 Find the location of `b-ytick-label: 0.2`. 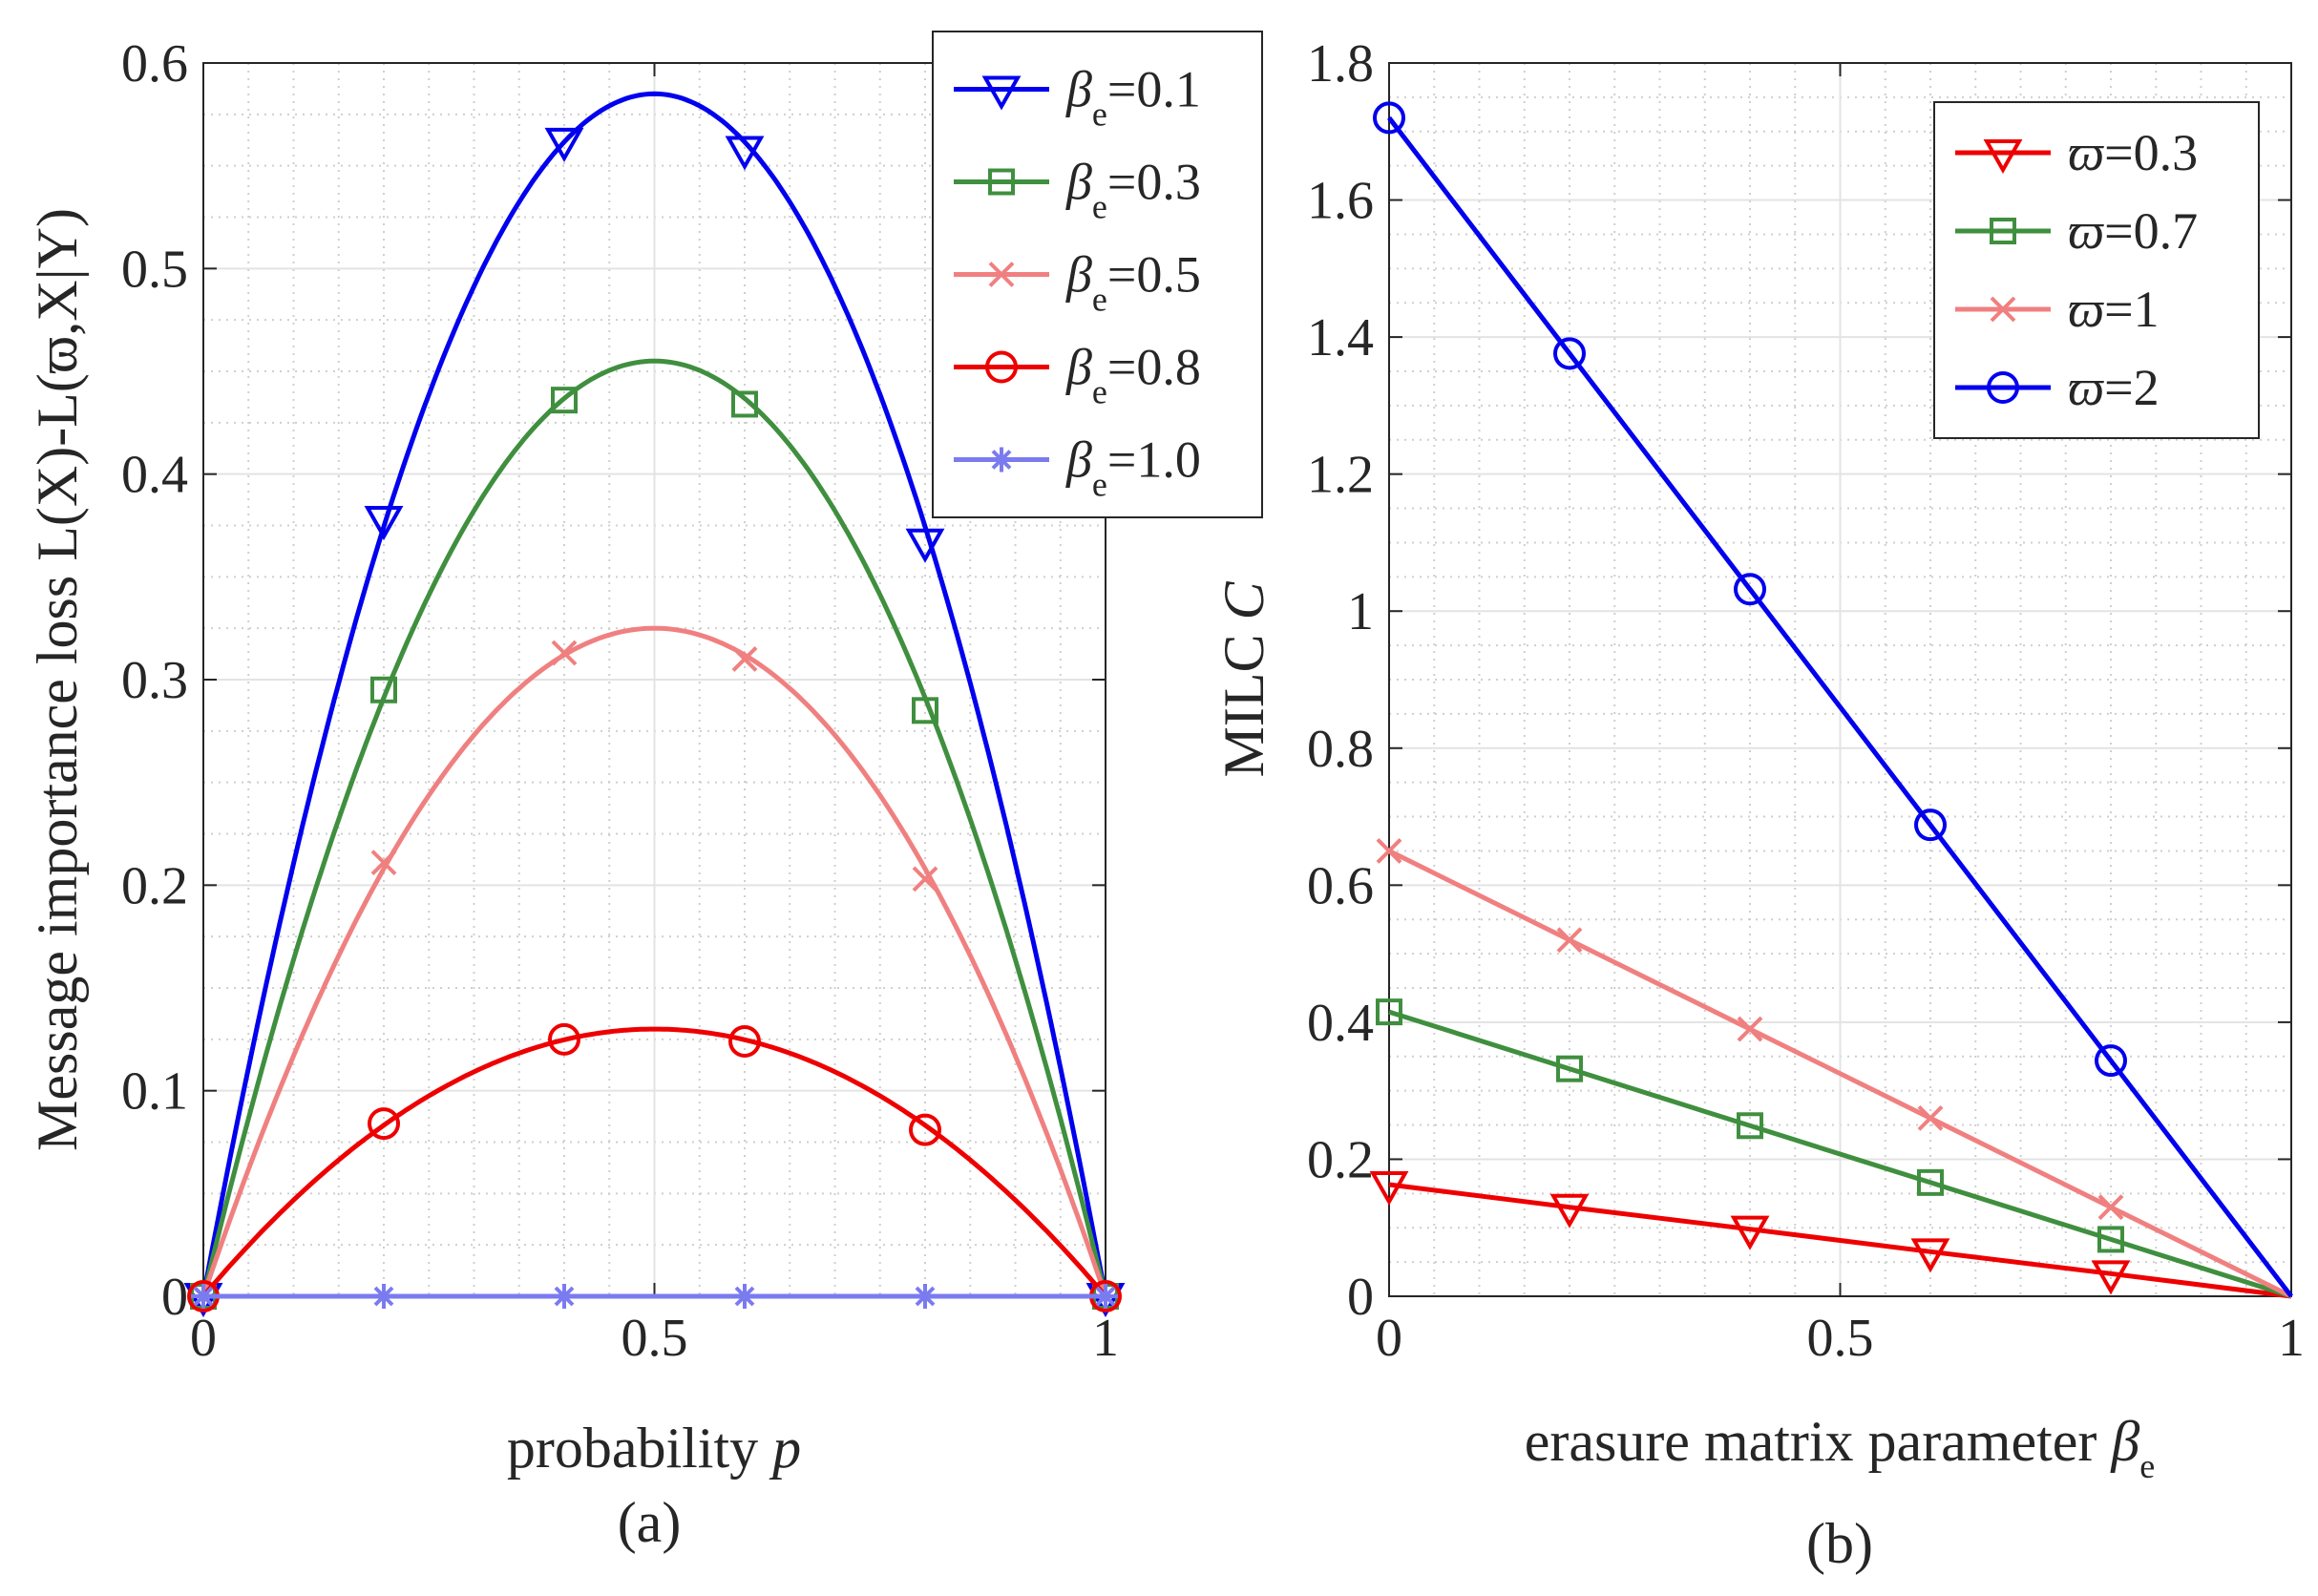

b-ytick-label: 0.2 is located at coordinates (1340, 1159).